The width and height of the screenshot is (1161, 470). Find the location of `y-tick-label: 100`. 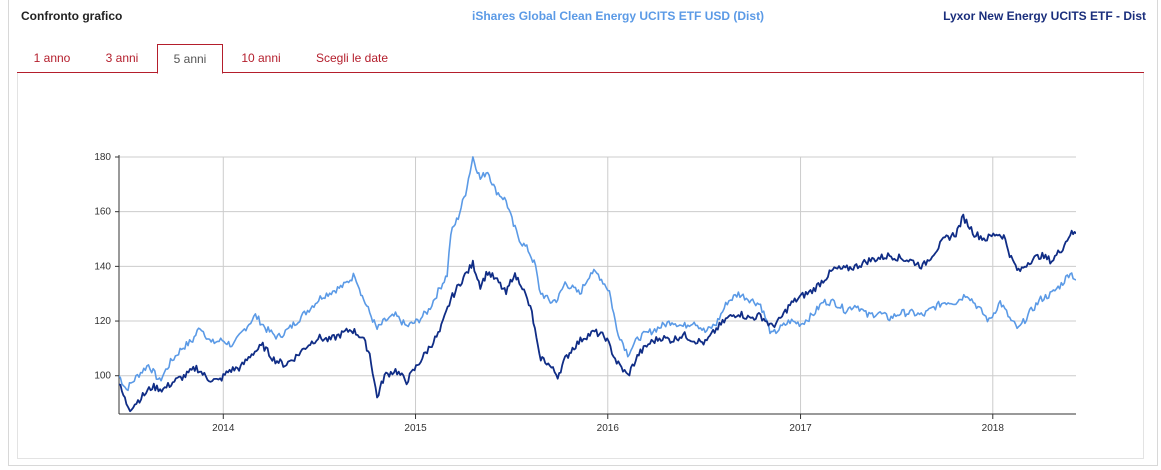

y-tick-label: 100 is located at coordinates (102, 376).